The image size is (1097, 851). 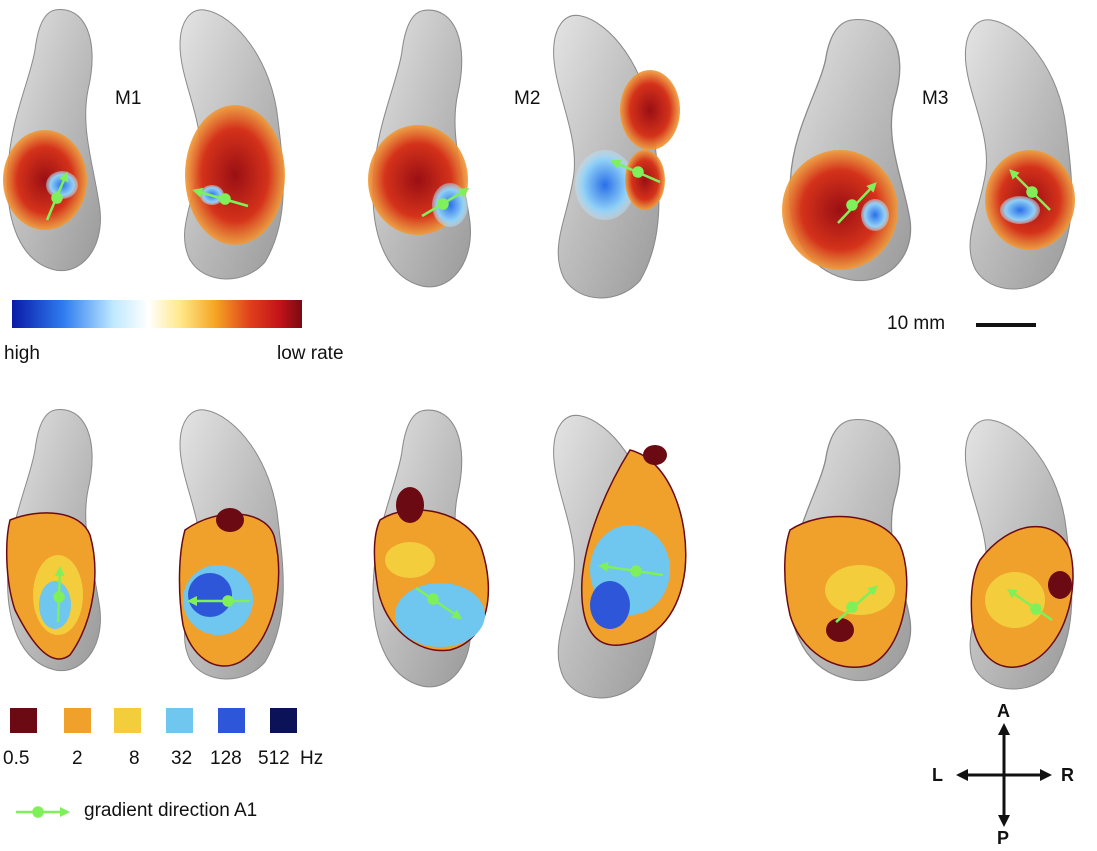 I want to click on orientation-left-label: L, so click(x=937, y=775).